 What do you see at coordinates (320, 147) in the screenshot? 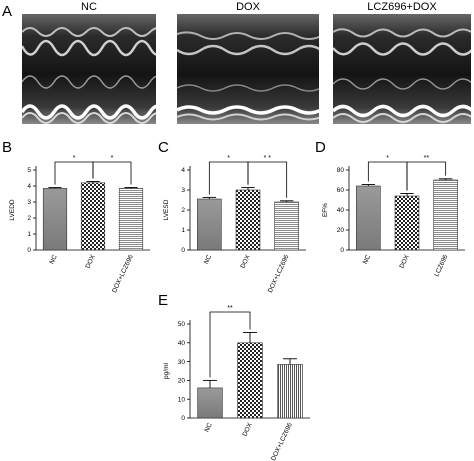
I see `panel-letter-d: D` at bounding box center [320, 147].